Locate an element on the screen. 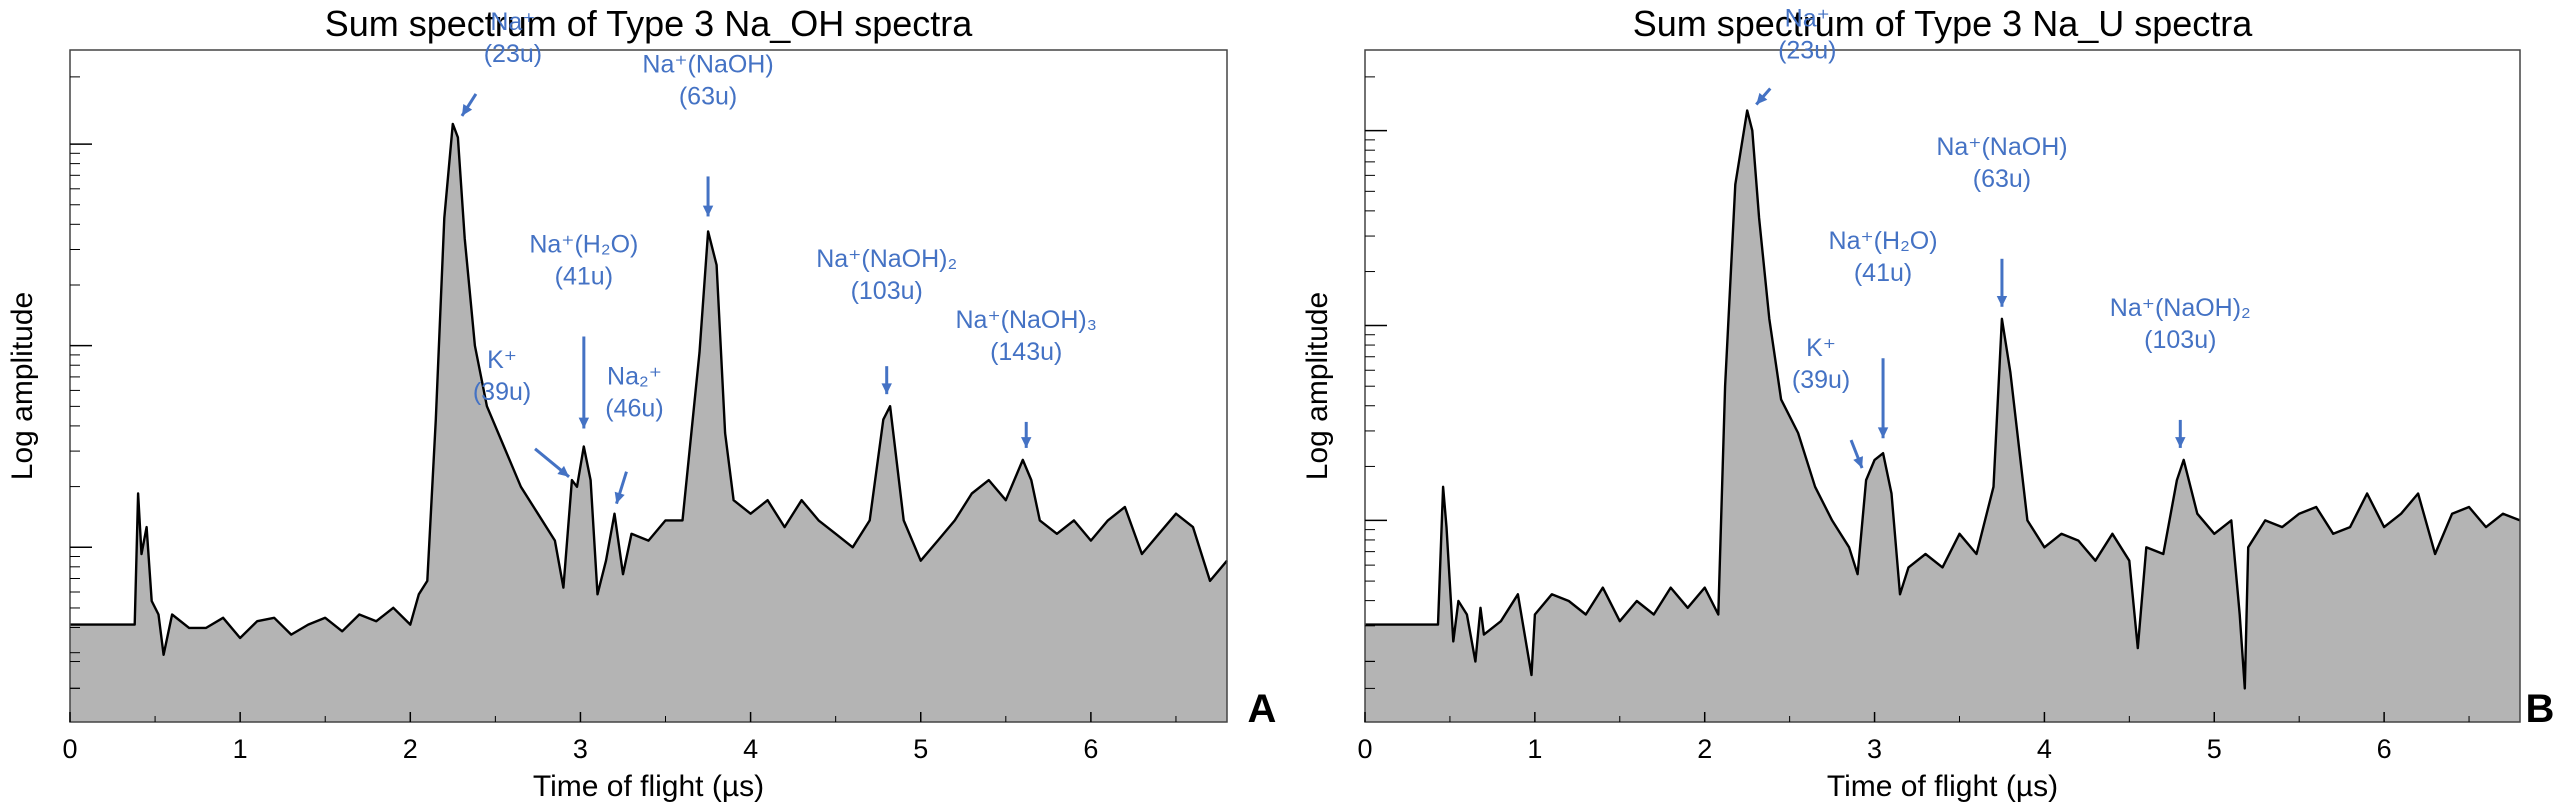 This screenshot has width=2560, height=809. annotation-ion-label: Na⁺(NaOH)₃ is located at coordinates (1025, 320).